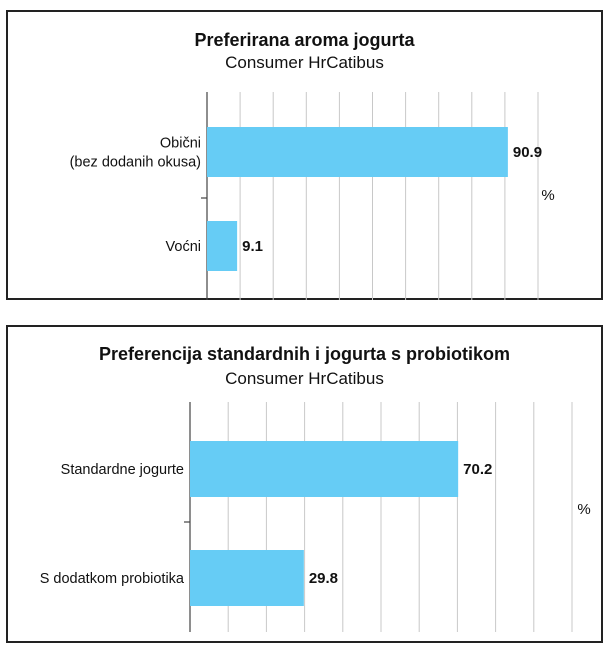  What do you see at coordinates (112, 579) in the screenshot?
I see `category-label: S dodatkom probiotika` at bounding box center [112, 579].